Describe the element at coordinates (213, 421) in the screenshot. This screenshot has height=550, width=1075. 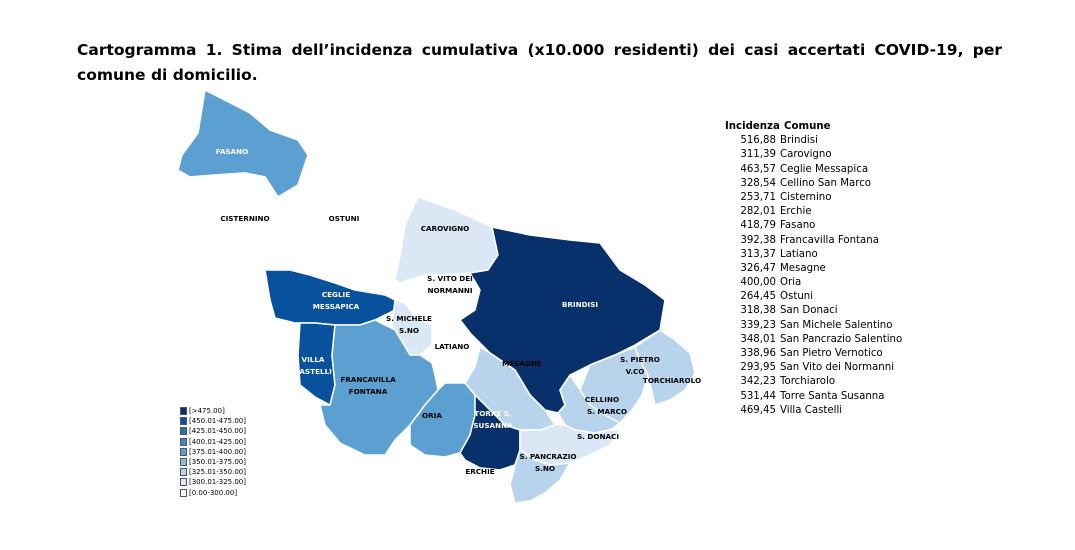
I see `legend-item: [450.01-475.00]` at that location.